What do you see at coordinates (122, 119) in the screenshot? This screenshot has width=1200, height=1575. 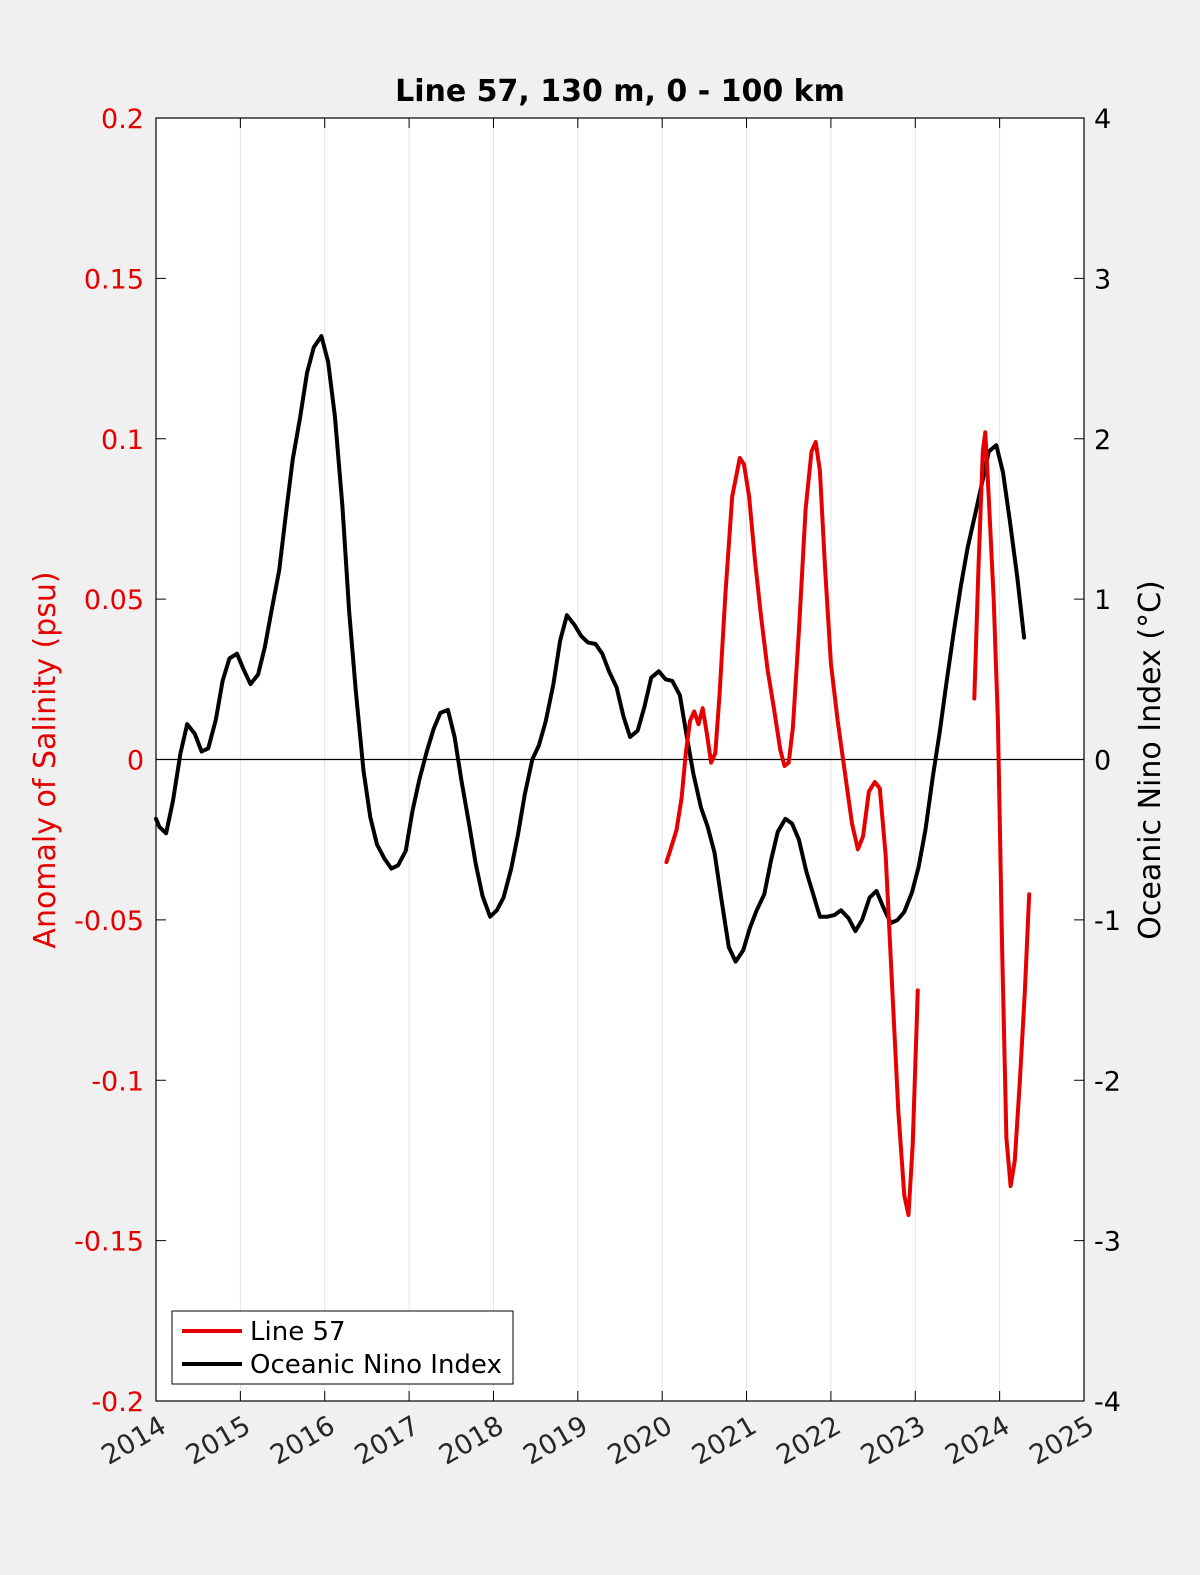 I see `y-left-tick-label: 0.2` at bounding box center [122, 119].